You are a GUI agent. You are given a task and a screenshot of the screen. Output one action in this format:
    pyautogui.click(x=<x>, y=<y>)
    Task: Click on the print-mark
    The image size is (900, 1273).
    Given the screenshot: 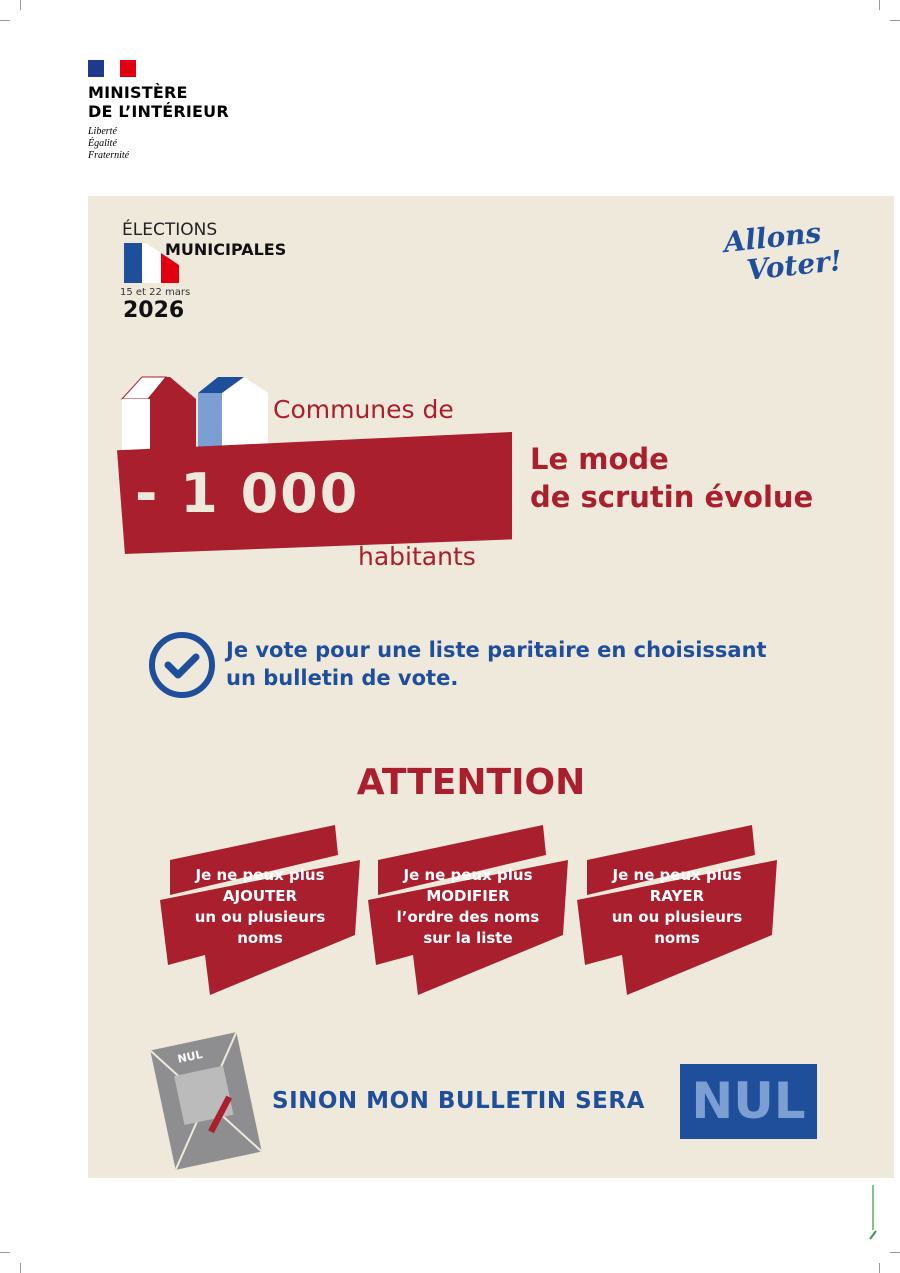 What is the action you would take?
    pyautogui.click(x=873, y=1212)
    